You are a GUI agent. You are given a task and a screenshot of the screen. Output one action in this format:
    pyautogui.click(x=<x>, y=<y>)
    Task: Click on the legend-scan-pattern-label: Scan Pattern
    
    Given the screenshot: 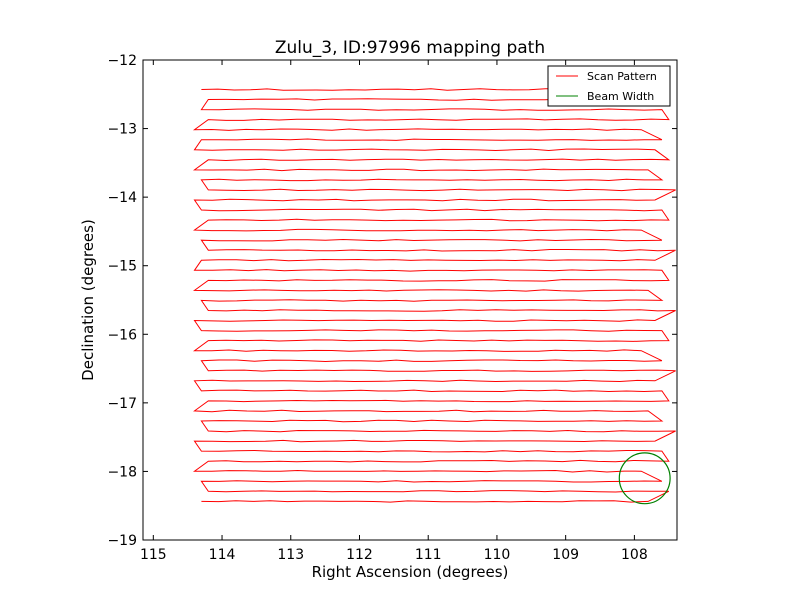 What is the action you would take?
    pyautogui.click(x=622, y=76)
    